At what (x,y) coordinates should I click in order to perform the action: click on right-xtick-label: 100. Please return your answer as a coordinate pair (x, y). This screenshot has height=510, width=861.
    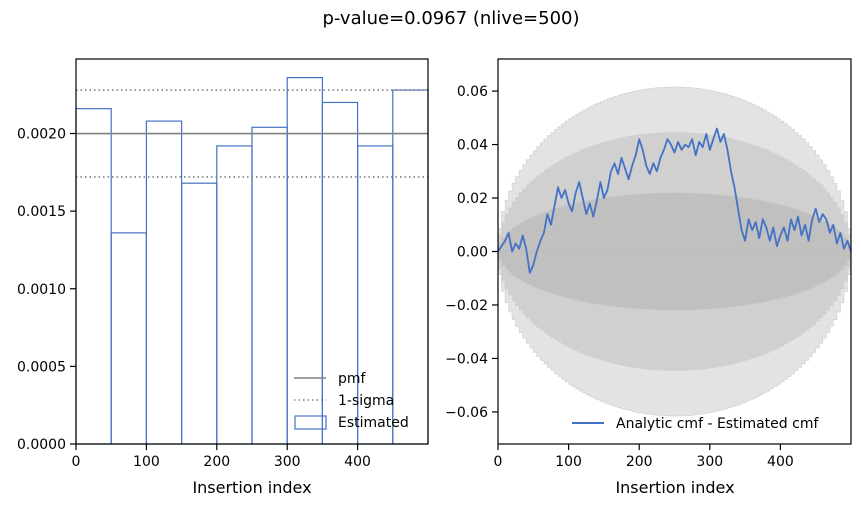
    Looking at the image, I should click on (568, 462).